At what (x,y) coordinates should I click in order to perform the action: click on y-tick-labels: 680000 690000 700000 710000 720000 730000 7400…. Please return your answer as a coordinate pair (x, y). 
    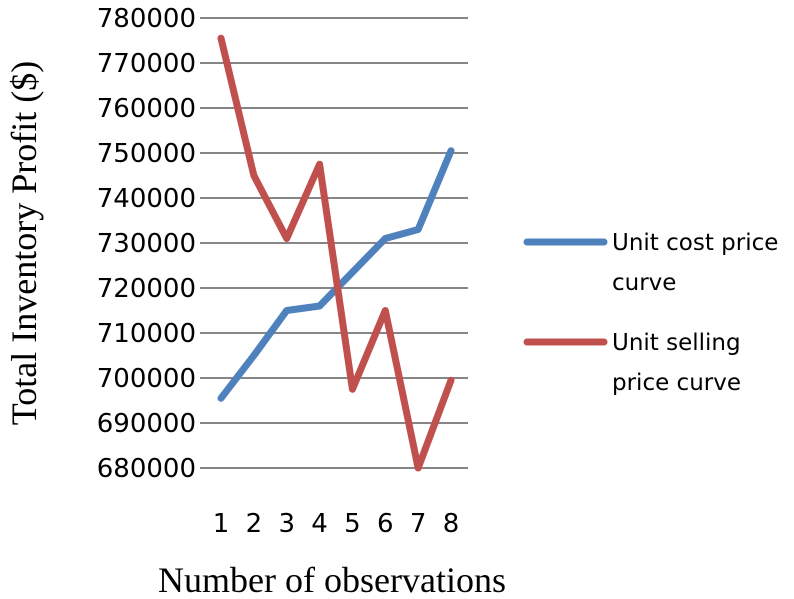
    Looking at the image, I should click on (146, 244).